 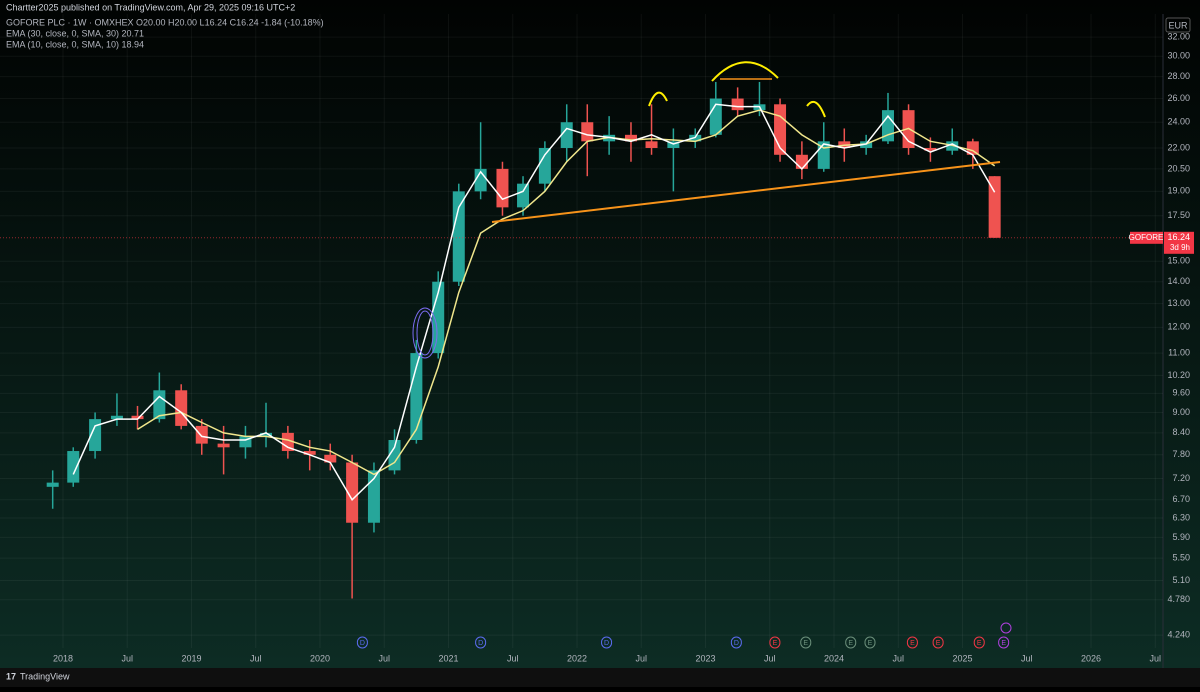 What do you see at coordinates (1181, 393) in the screenshot?
I see `y-tick-label: 9.60` at bounding box center [1181, 393].